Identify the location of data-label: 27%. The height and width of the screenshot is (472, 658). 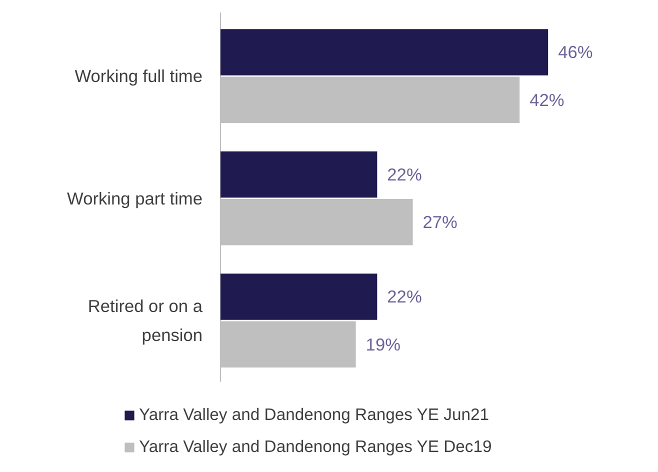
(440, 222).